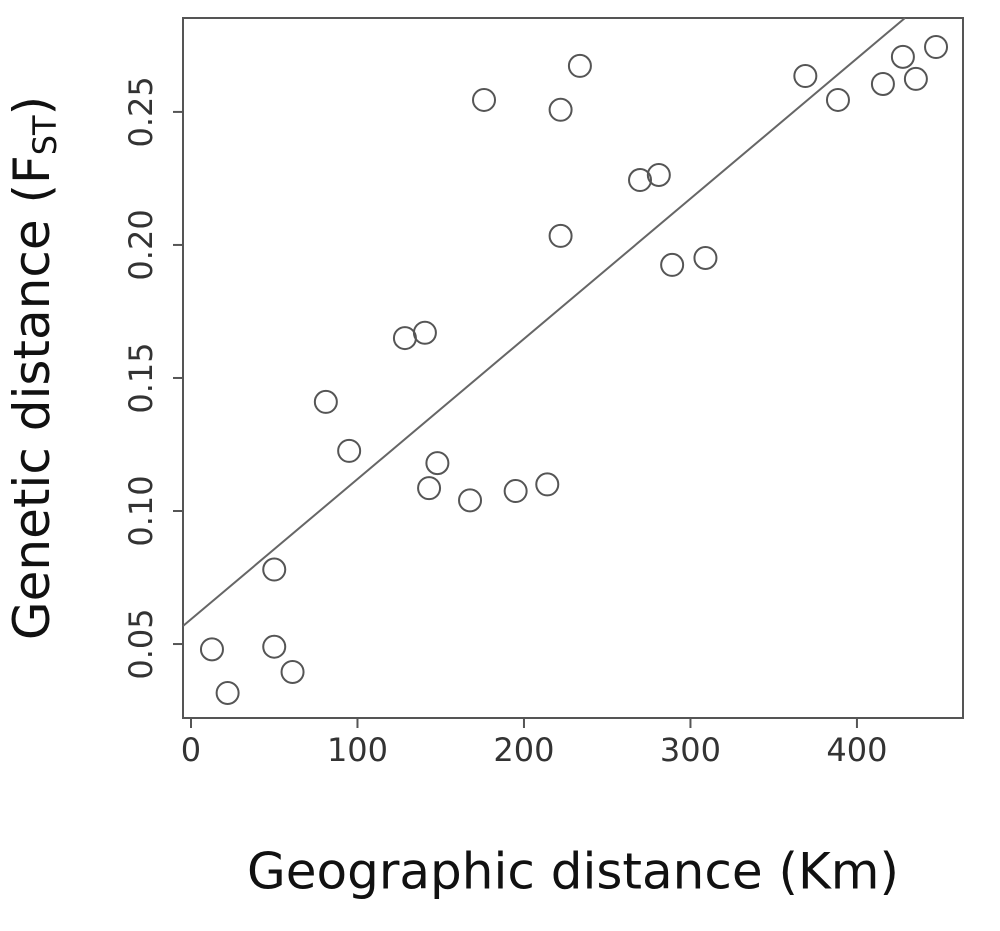  What do you see at coordinates (141, 111) in the screenshot?
I see `y-tick-label: 0.25` at bounding box center [141, 111].